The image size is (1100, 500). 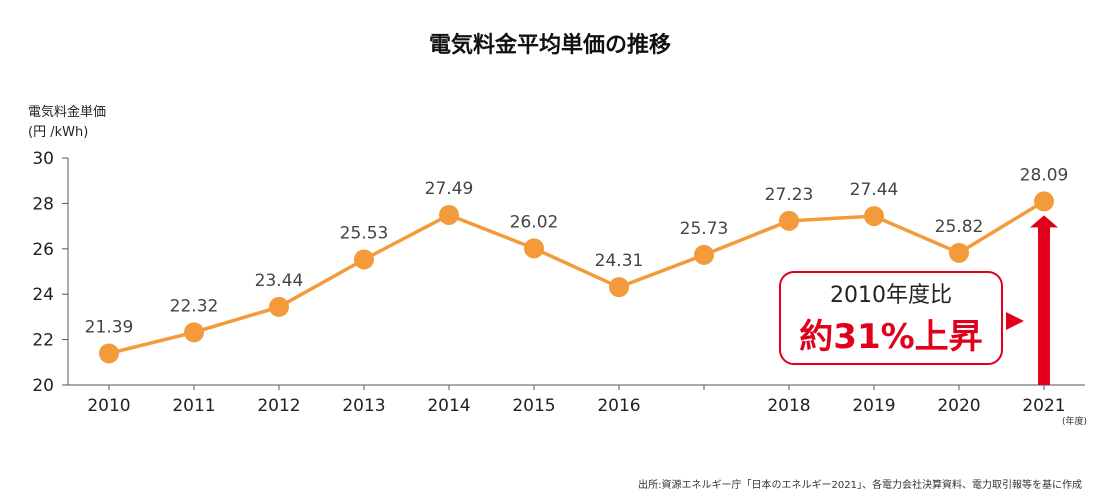 I want to click on callout-box, so click(x=891, y=318).